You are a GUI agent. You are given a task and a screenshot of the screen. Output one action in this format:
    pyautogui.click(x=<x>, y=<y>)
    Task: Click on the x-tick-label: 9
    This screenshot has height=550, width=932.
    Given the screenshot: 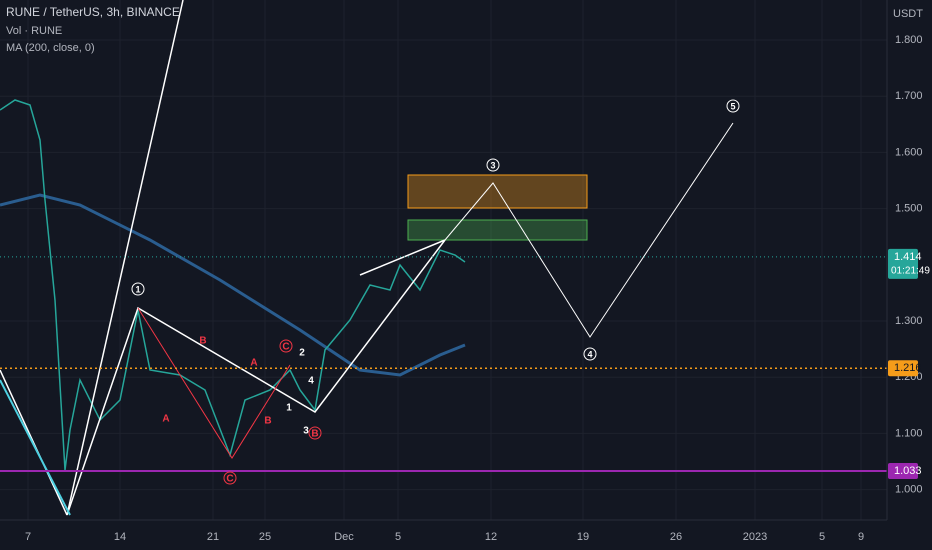 What is the action you would take?
    pyautogui.click(x=861, y=537)
    